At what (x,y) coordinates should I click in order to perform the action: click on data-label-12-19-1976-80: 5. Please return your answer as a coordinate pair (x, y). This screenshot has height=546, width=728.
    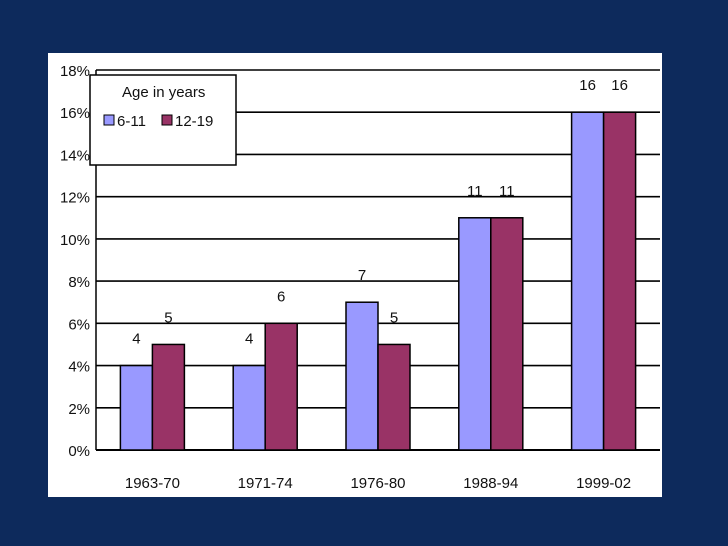
    Looking at the image, I should click on (394, 317).